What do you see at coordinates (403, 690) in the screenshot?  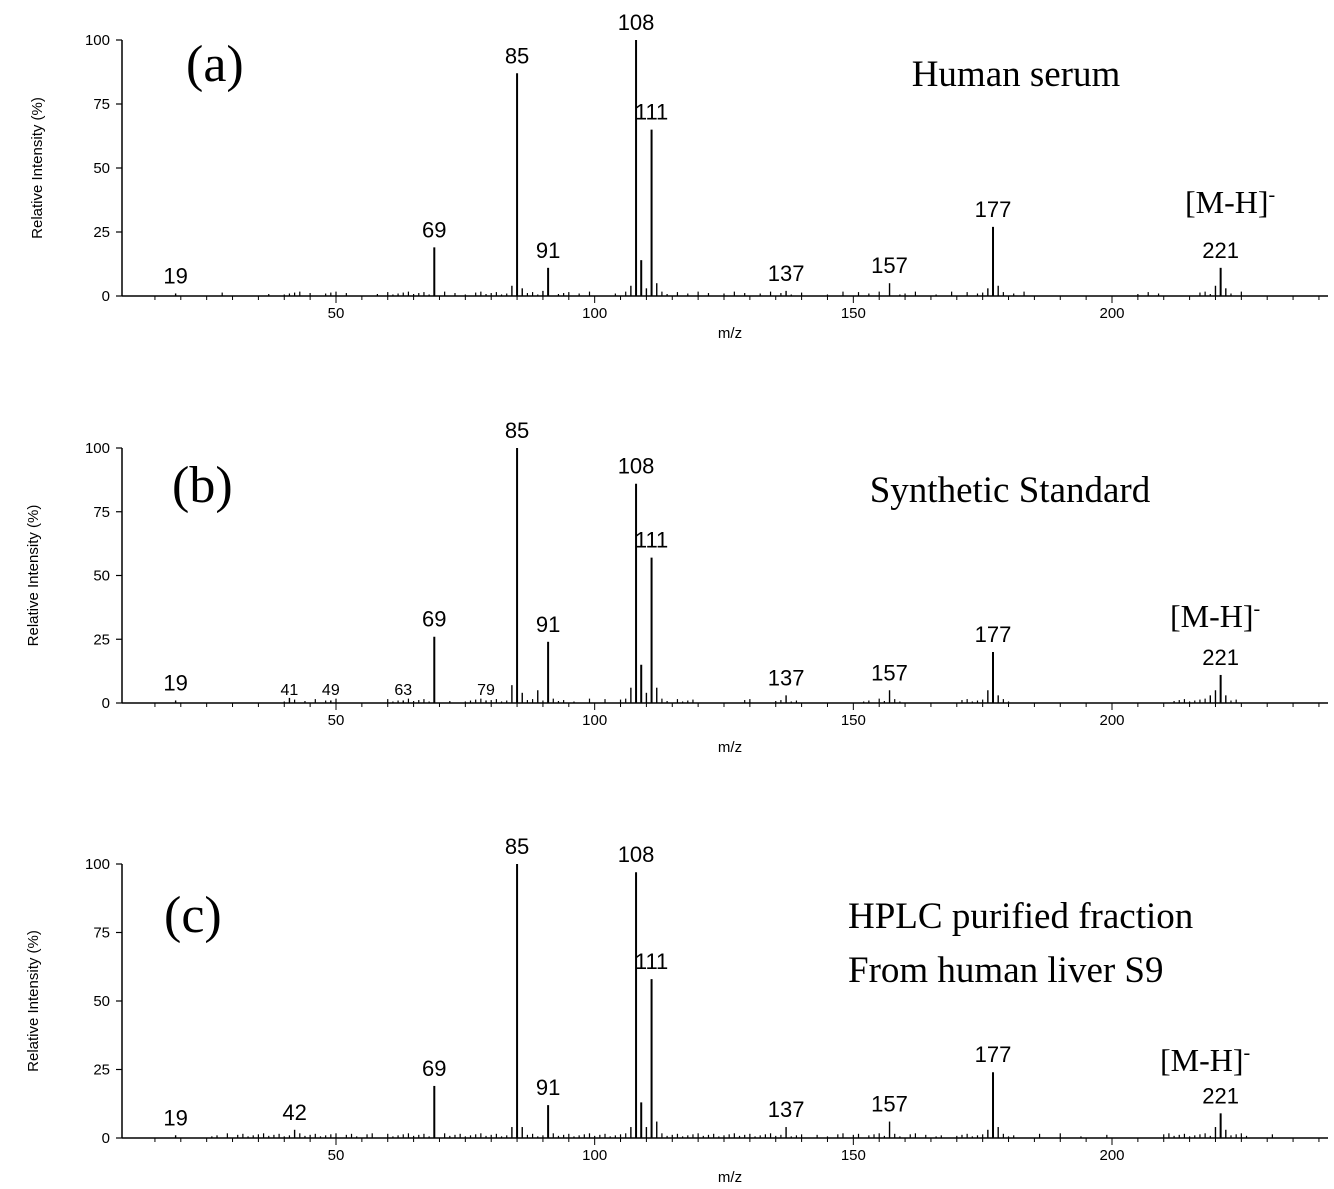 I see `peak-label: 63` at bounding box center [403, 690].